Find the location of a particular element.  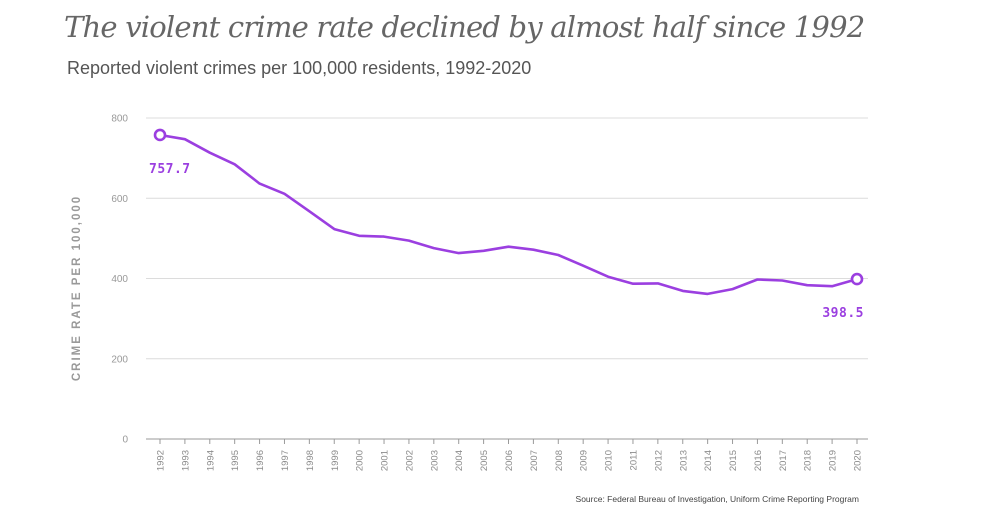

x-tick-label: 1993 is located at coordinates (185, 460).